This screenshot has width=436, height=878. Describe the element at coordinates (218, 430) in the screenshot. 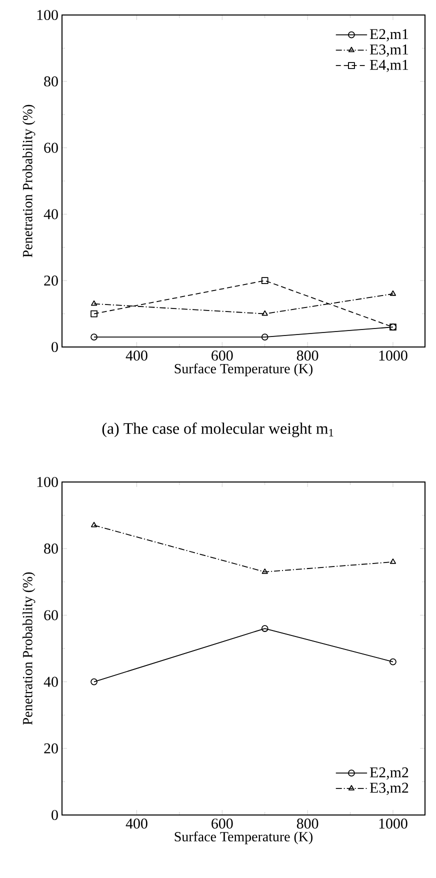

I see `text: (a) The case of molecular weight m$_{1}$` at that location.